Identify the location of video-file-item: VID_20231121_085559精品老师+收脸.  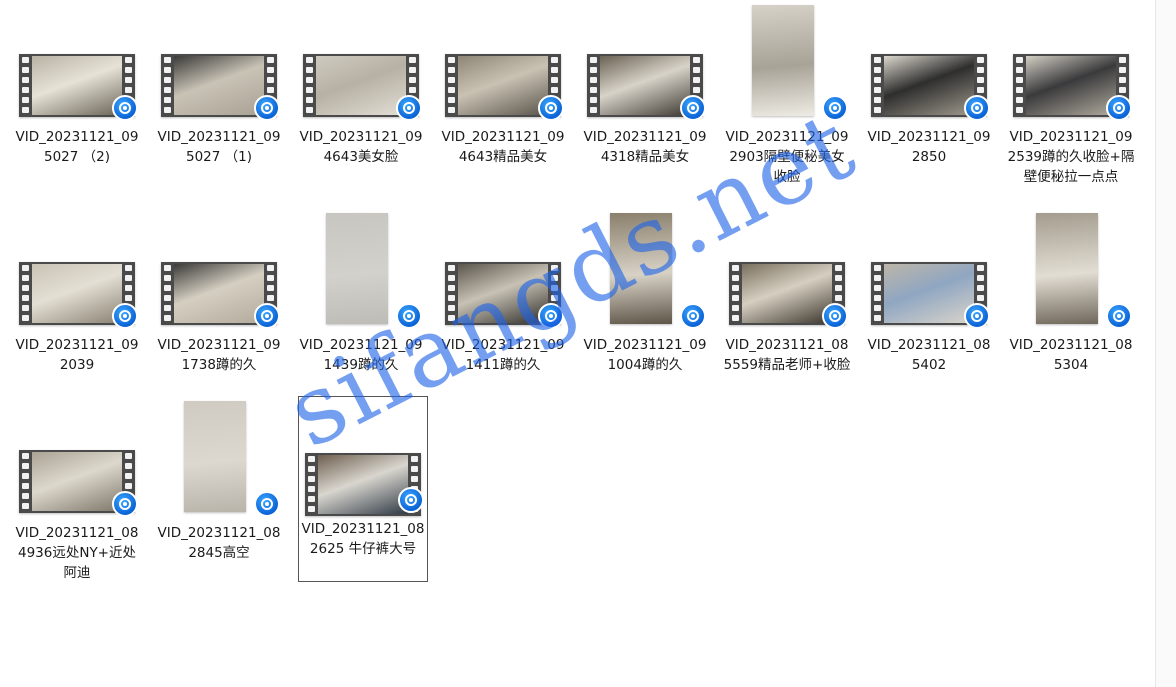
(787, 301).